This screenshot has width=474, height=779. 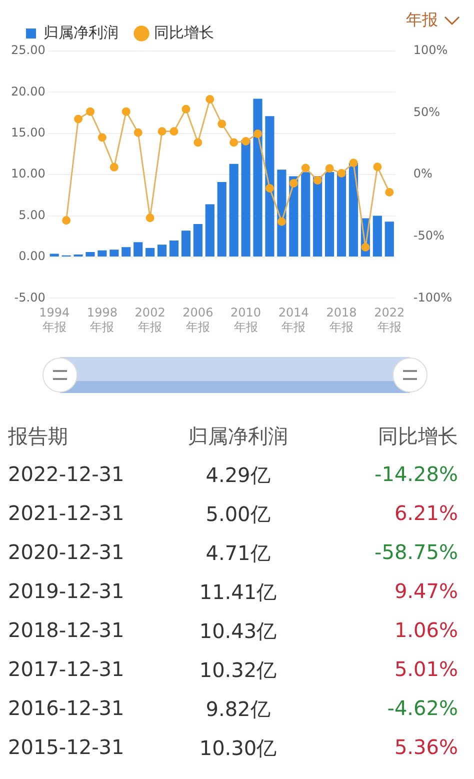 I want to click on text: 4.29亿, so click(x=238, y=475).